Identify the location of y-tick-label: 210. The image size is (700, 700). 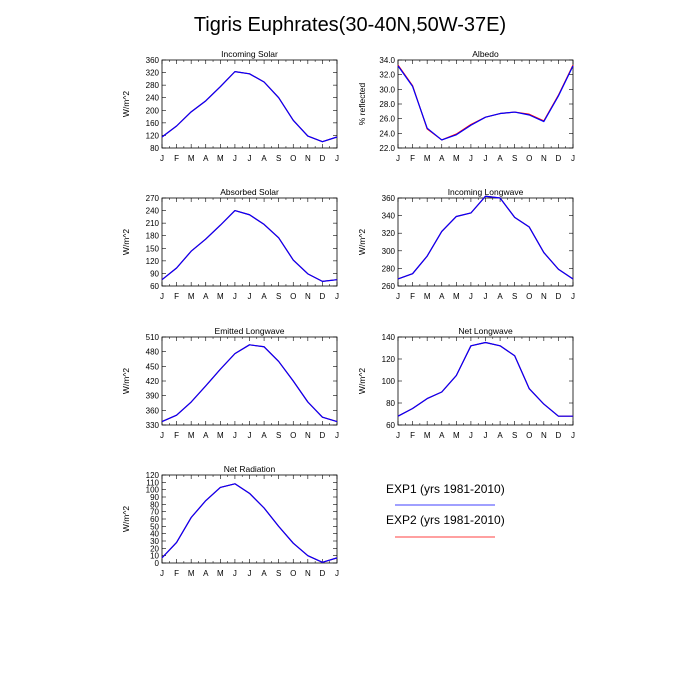
(153, 223).